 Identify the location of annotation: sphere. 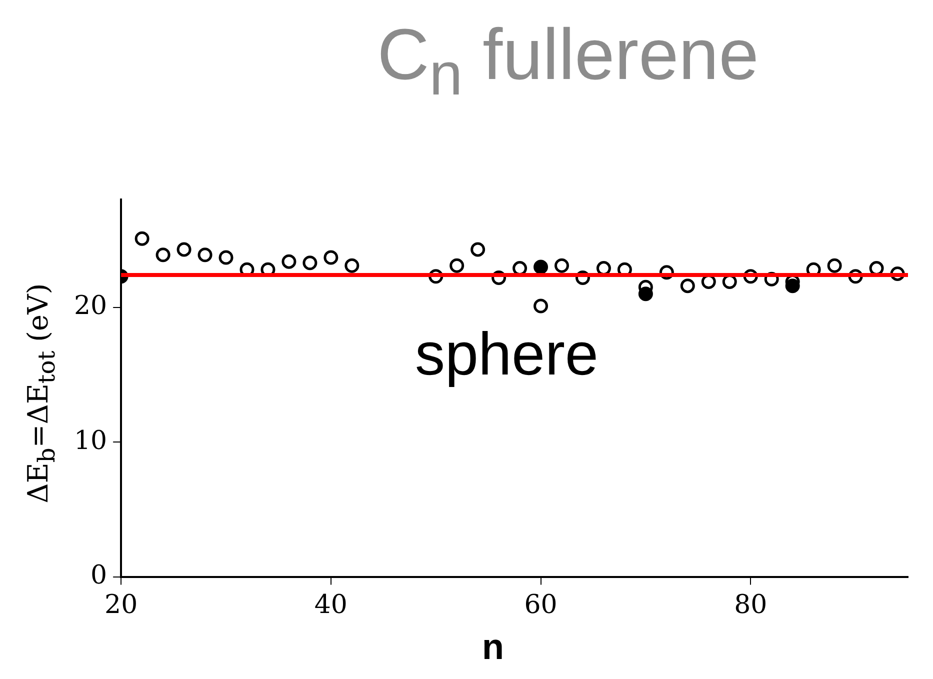
(506, 354).